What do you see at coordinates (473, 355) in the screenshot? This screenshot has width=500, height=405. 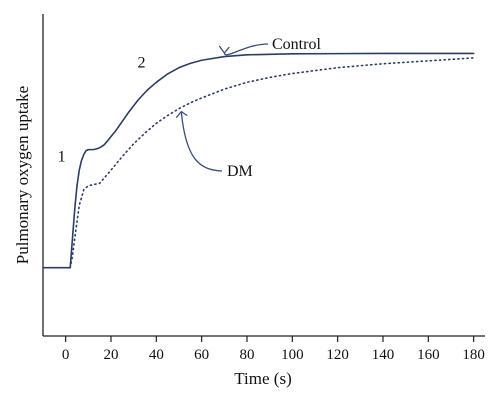 I see `x-tick-label: 180` at bounding box center [473, 355].